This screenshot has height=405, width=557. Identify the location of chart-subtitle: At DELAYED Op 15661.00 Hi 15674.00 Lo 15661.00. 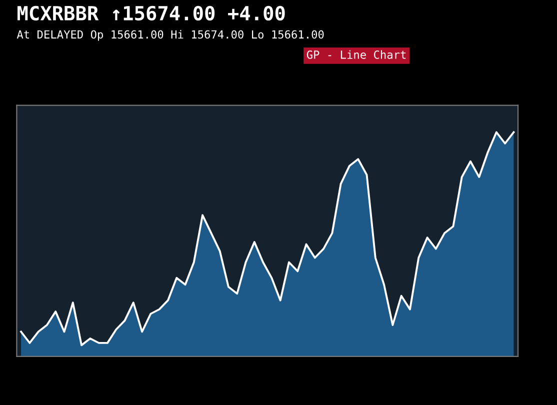
(170, 35).